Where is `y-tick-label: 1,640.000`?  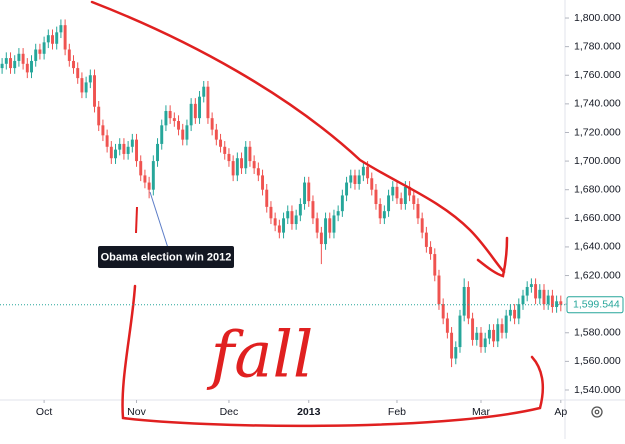 y-tick-label: 1,640.000 is located at coordinates (597, 247).